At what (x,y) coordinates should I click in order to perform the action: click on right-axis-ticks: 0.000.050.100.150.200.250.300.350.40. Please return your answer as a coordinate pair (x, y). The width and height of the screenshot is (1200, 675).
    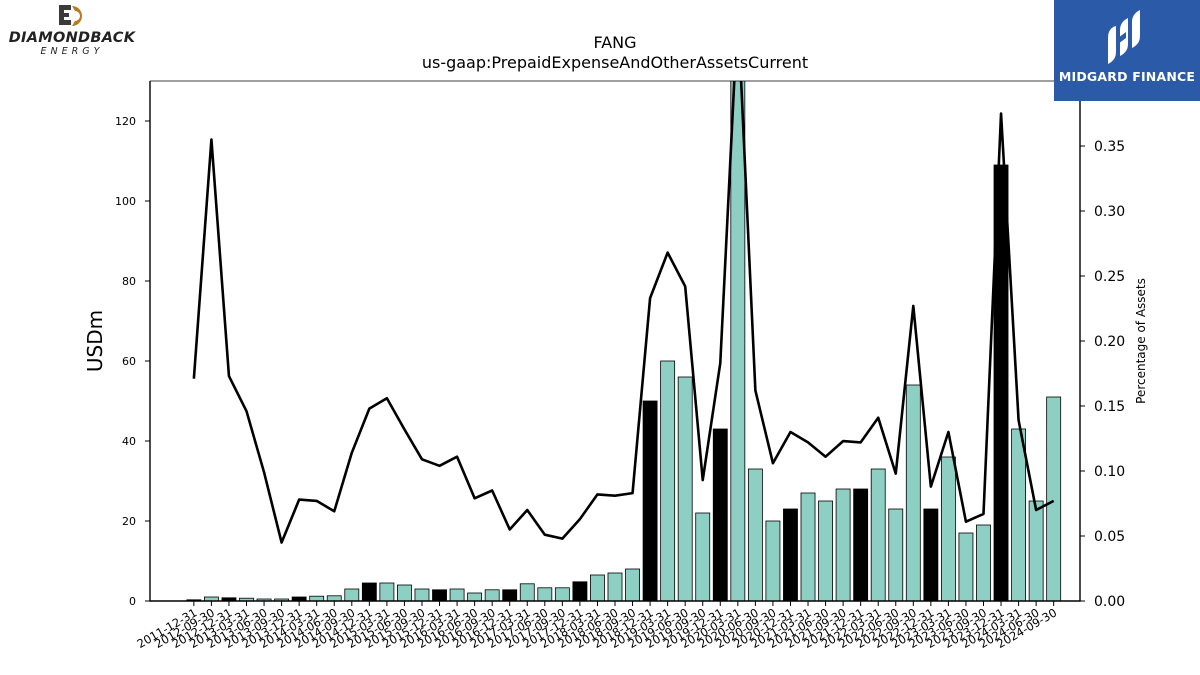
    Looking at the image, I should click on (1102, 342).